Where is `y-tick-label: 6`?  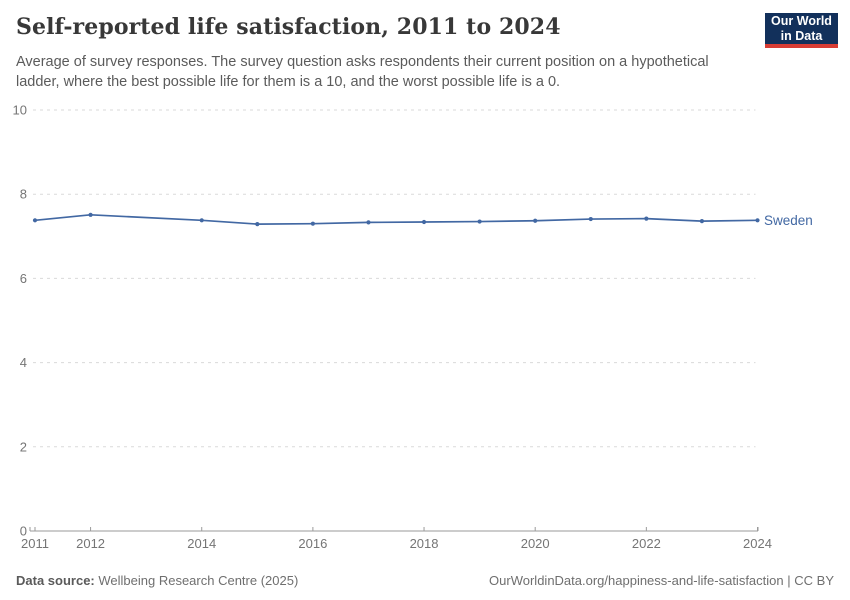 y-tick-label: 6 is located at coordinates (23, 278).